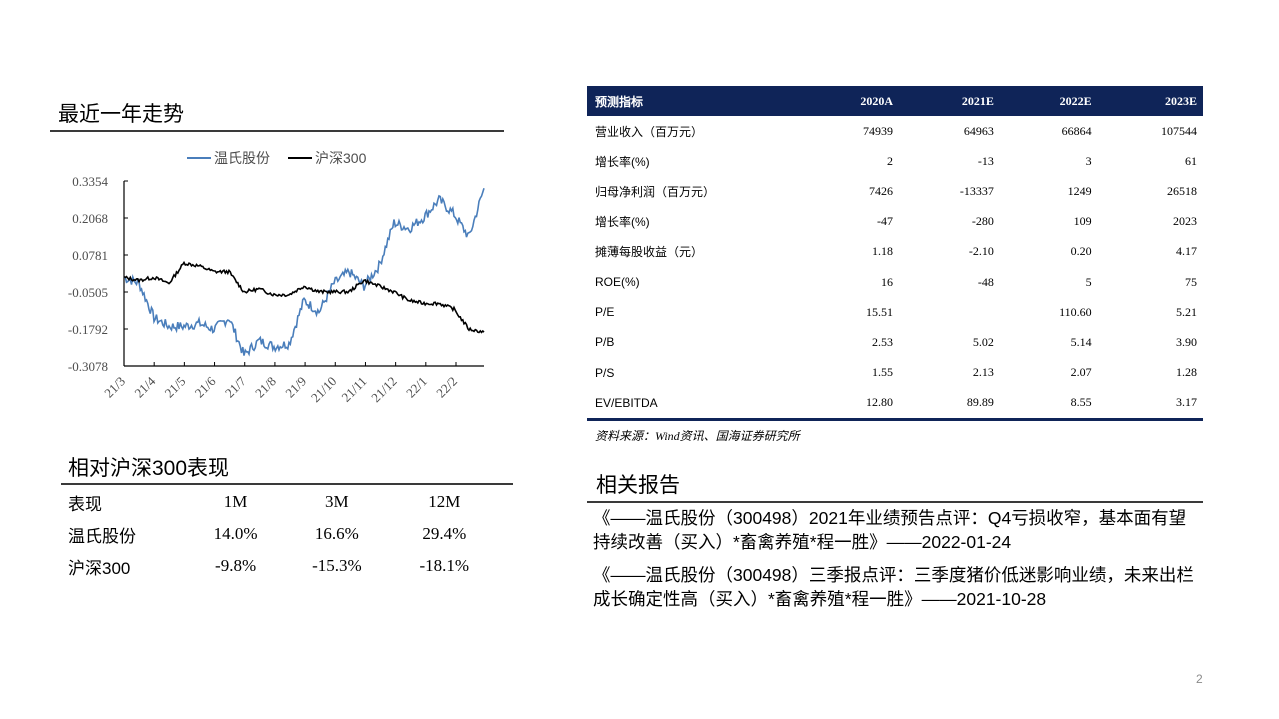 This screenshot has height=719, width=1279. What do you see at coordinates (649, 252) in the screenshot?
I see `forecast-row-label: 摊薄每股收益（元）` at bounding box center [649, 252].